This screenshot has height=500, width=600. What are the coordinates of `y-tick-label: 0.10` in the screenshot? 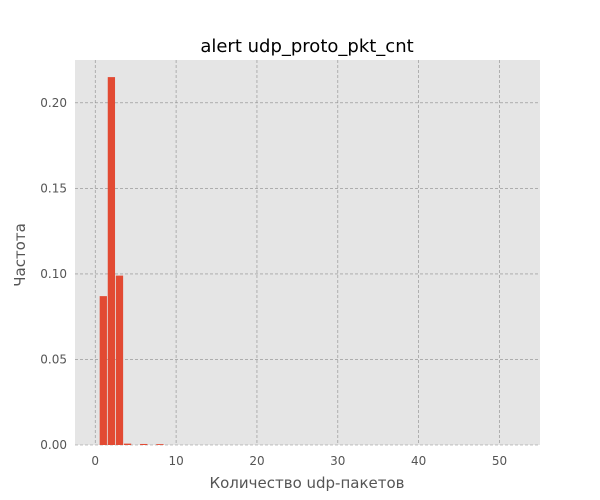 It's located at (53, 274).